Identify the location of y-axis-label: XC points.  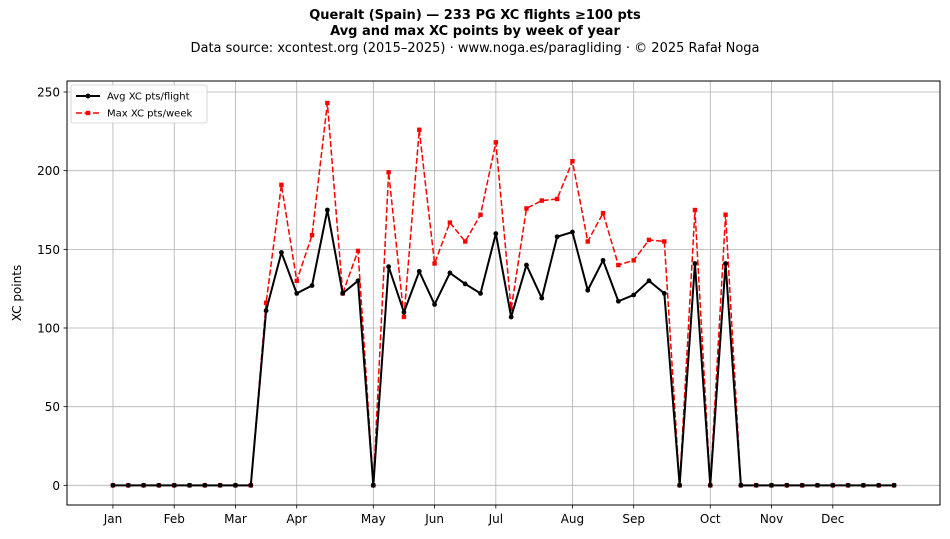
(17, 293).